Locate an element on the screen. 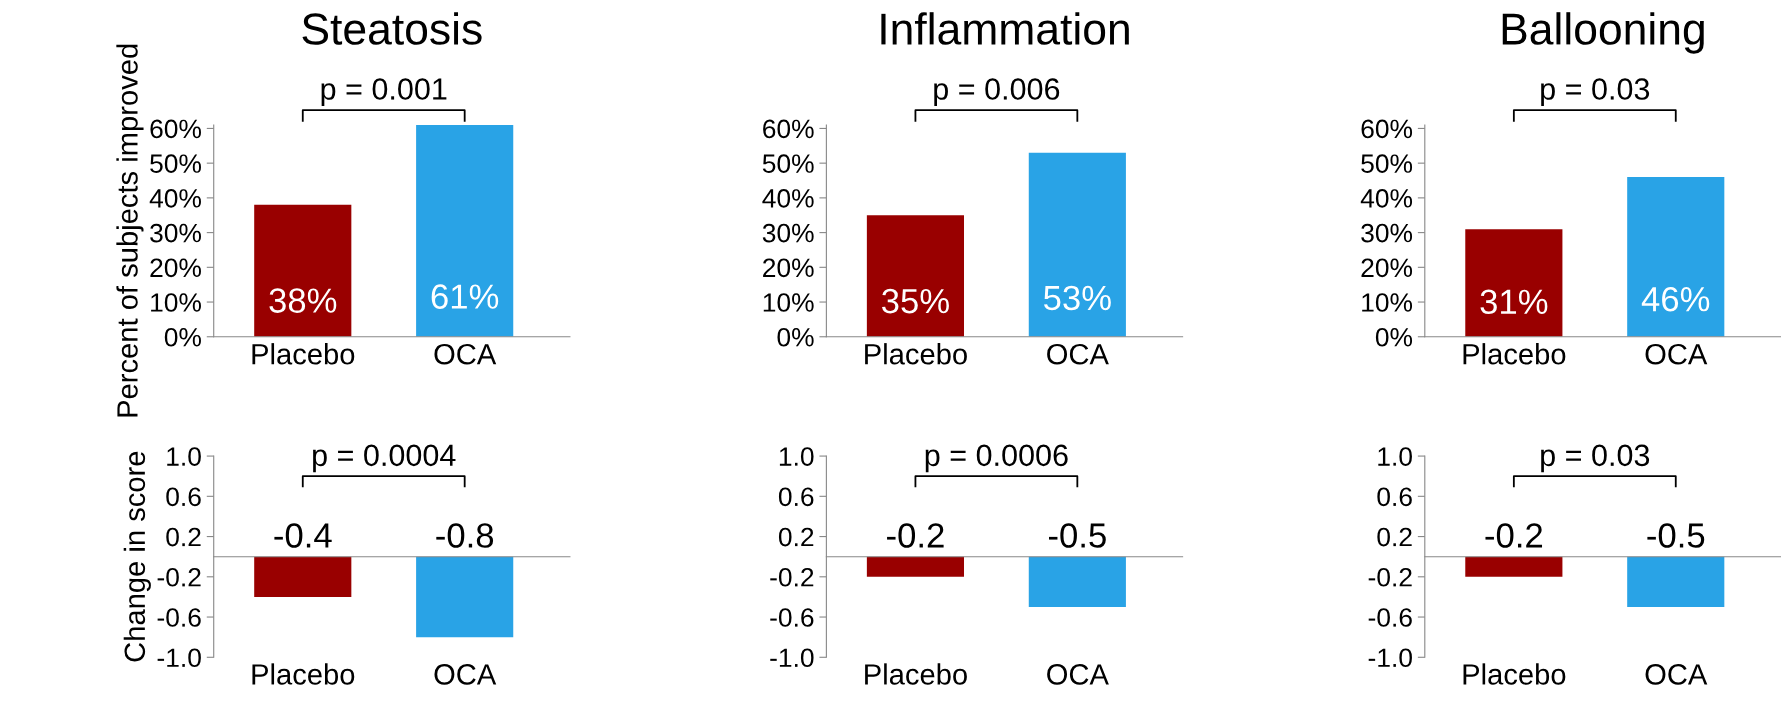 This screenshot has height=706, width=1781. data-label: -0.4 is located at coordinates (303, 535).